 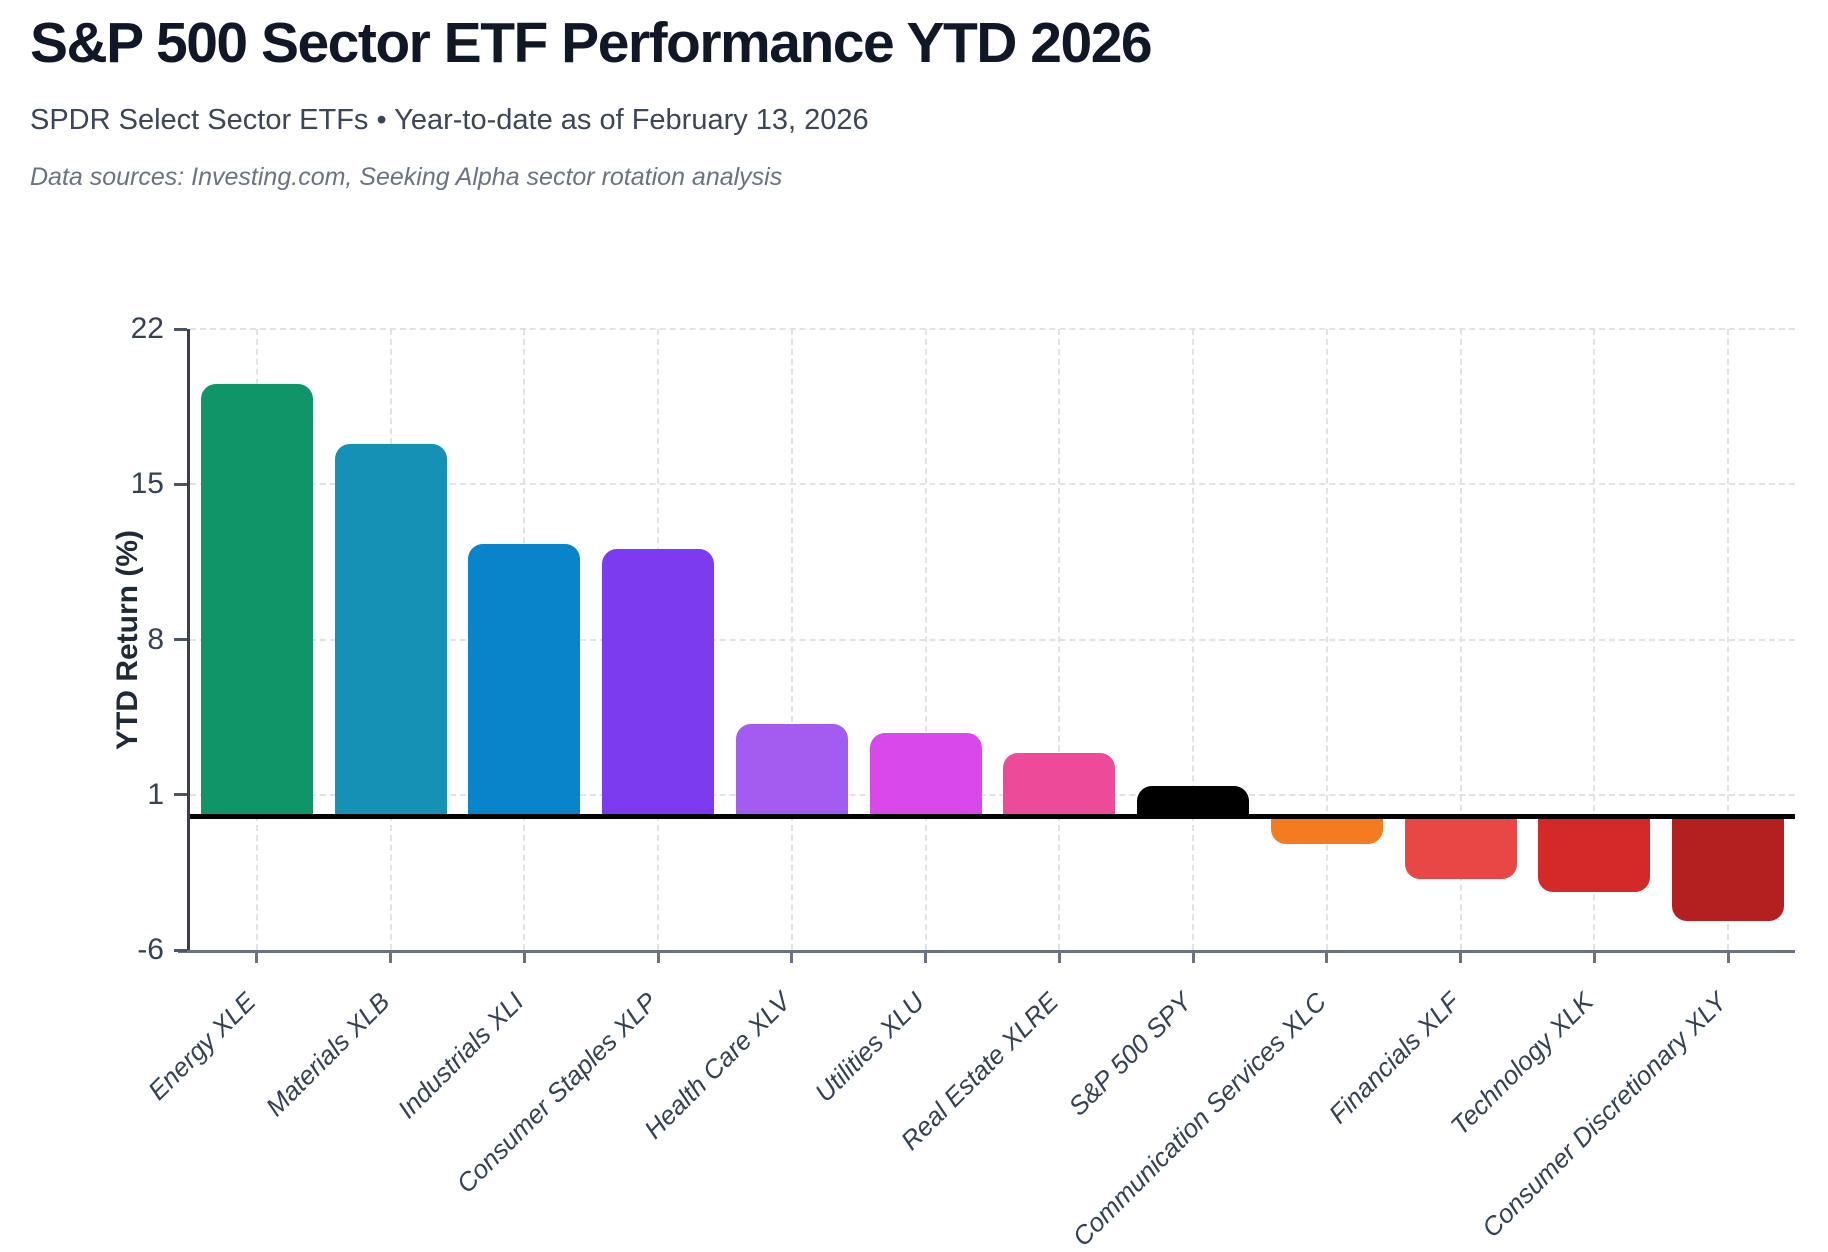 I want to click on x-tick-label: Materials XLB, so click(x=327, y=1054).